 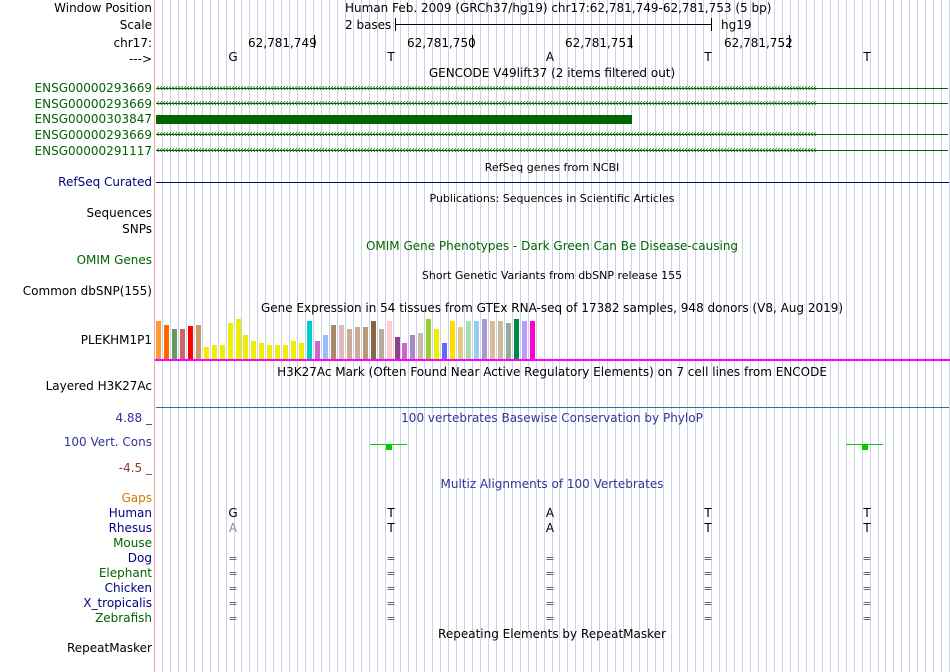 I want to click on species-label: Zebrafish, so click(x=123, y=618).